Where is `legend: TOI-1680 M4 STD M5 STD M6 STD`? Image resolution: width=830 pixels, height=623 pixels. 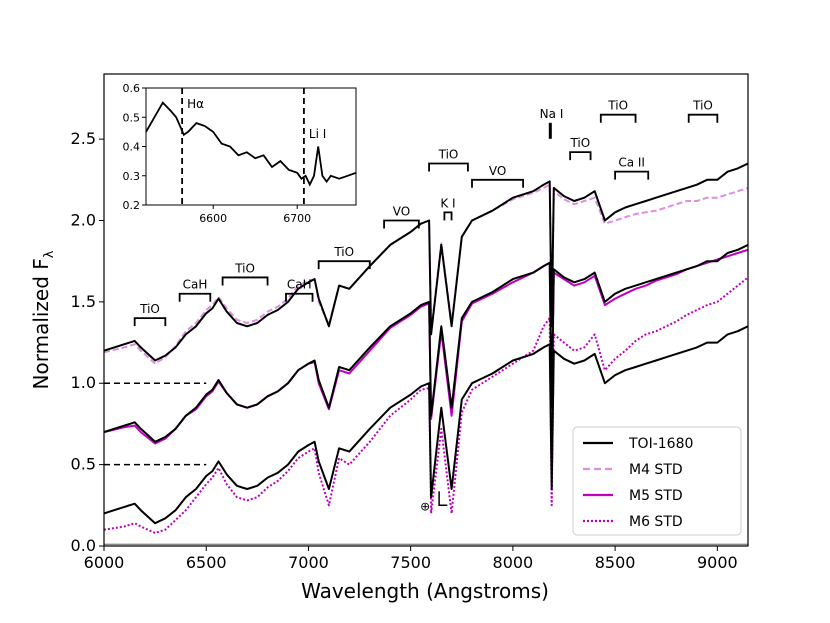 legend: TOI-1680 M4 STD M5 STD M6 STD is located at coordinates (657, 481).